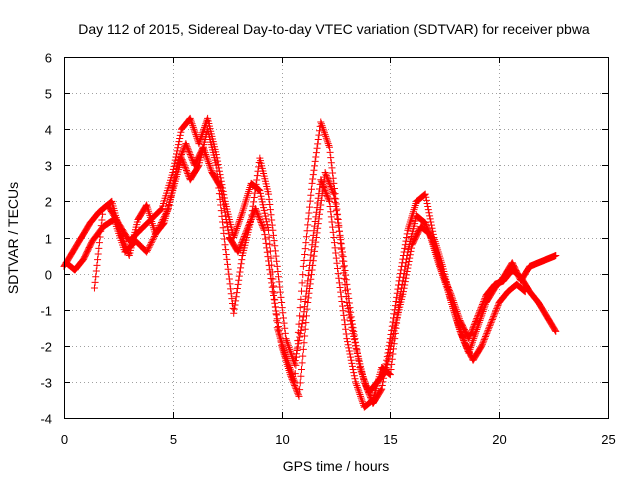 The image size is (640, 480). I want to click on x-tick-label: 0, so click(64, 439).